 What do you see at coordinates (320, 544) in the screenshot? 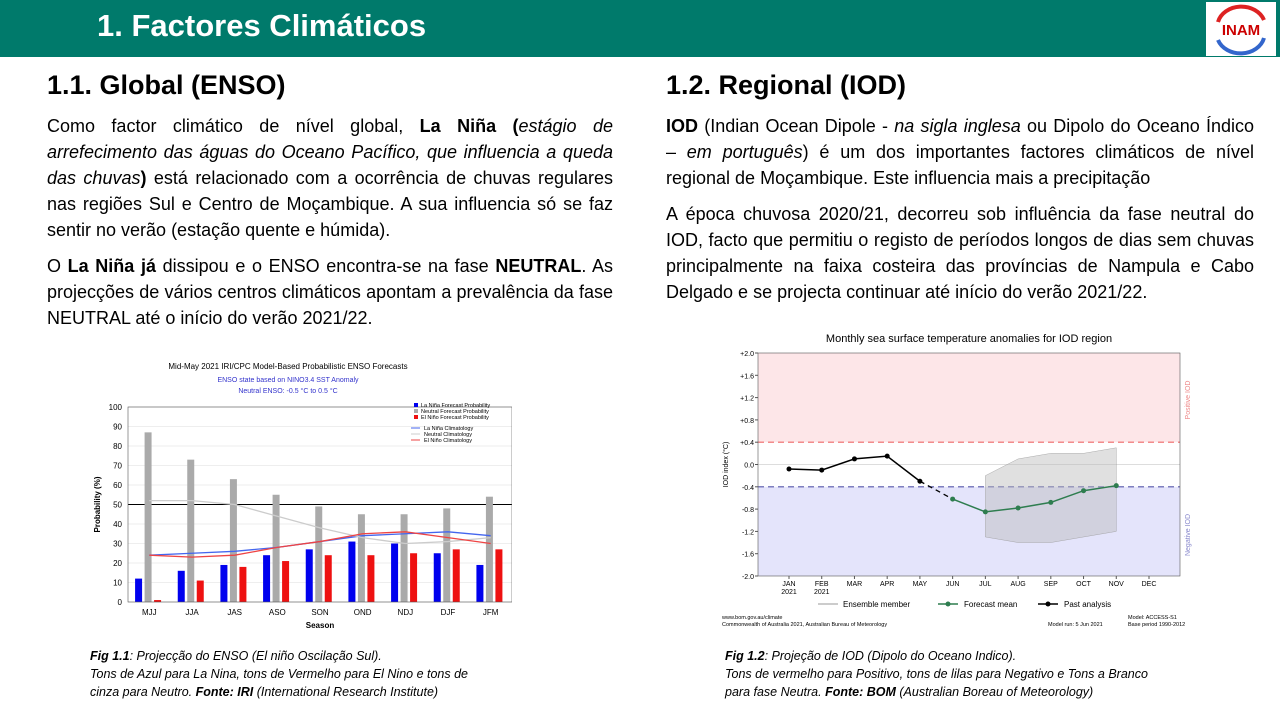
I see `climatology-line` at bounding box center [320, 544].